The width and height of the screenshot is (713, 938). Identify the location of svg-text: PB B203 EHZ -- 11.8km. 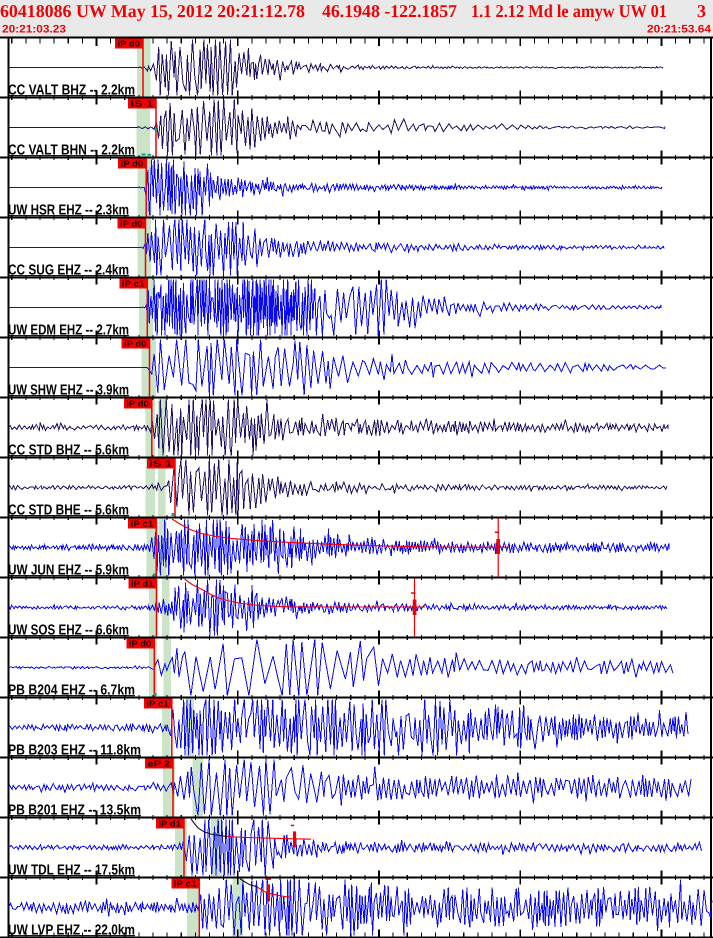
(74, 750).